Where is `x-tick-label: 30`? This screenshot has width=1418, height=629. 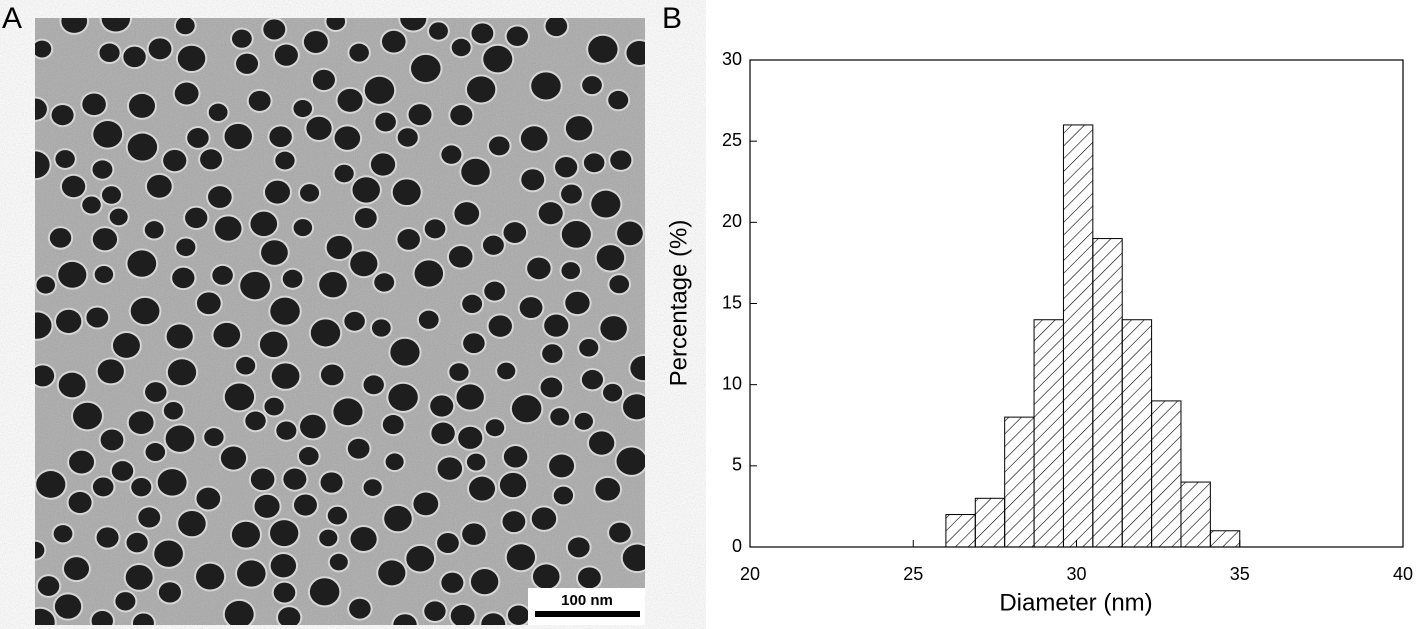 x-tick-label: 30 is located at coordinates (1076, 574).